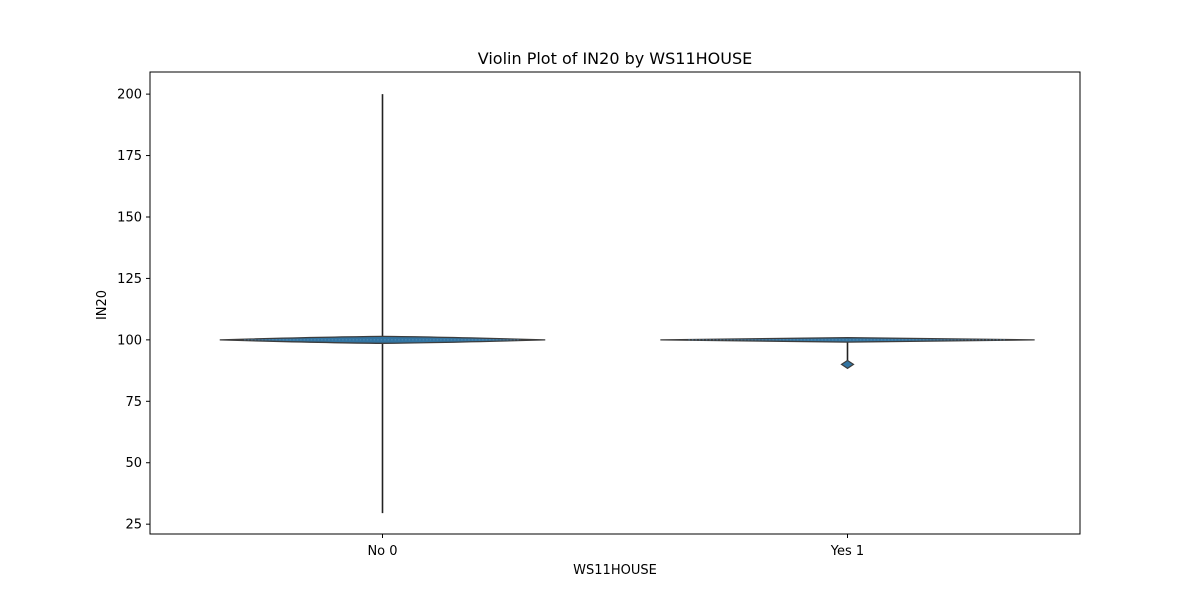  What do you see at coordinates (133, 463) in the screenshot?
I see `y-tick-label: 50` at bounding box center [133, 463].